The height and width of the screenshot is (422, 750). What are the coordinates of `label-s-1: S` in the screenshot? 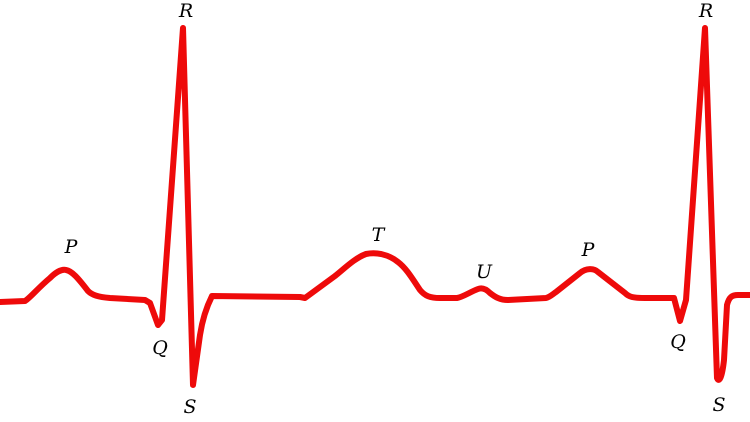 It's located at (189, 407).